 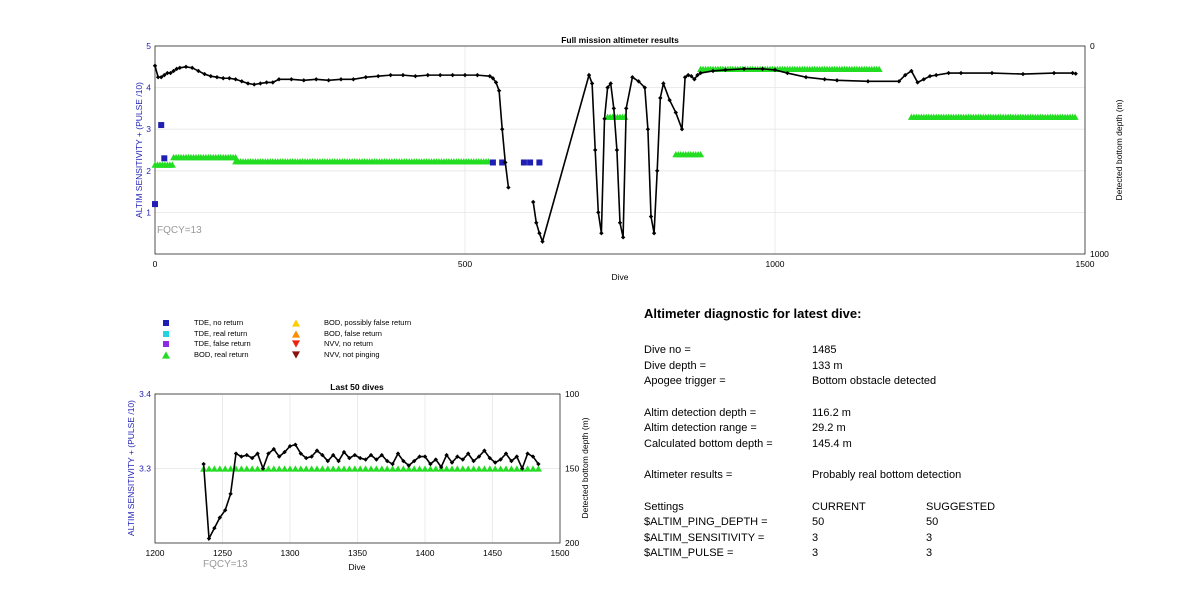 I want to click on altim-depth-label: Altim detection depth =, so click(x=700, y=412).